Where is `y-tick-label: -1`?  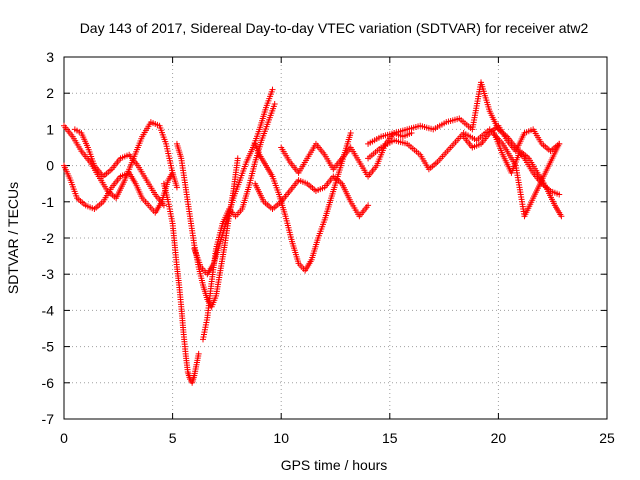 y-tick-label: -1 is located at coordinates (48, 202).